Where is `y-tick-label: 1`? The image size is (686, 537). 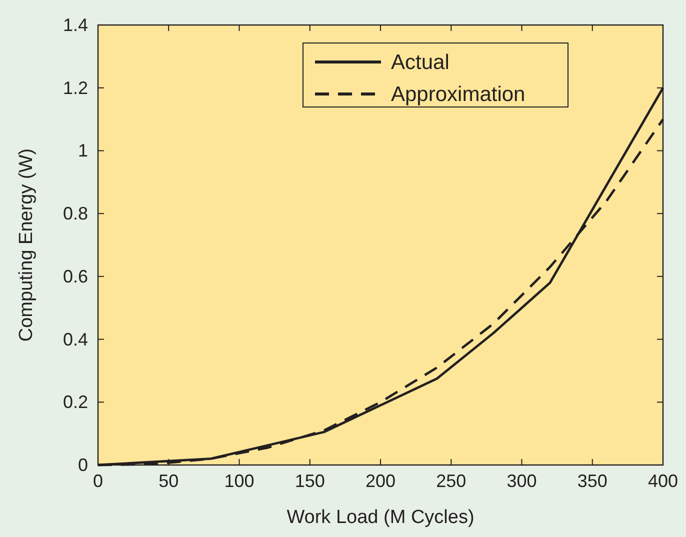
y-tick-label: 1 is located at coordinates (83, 150).